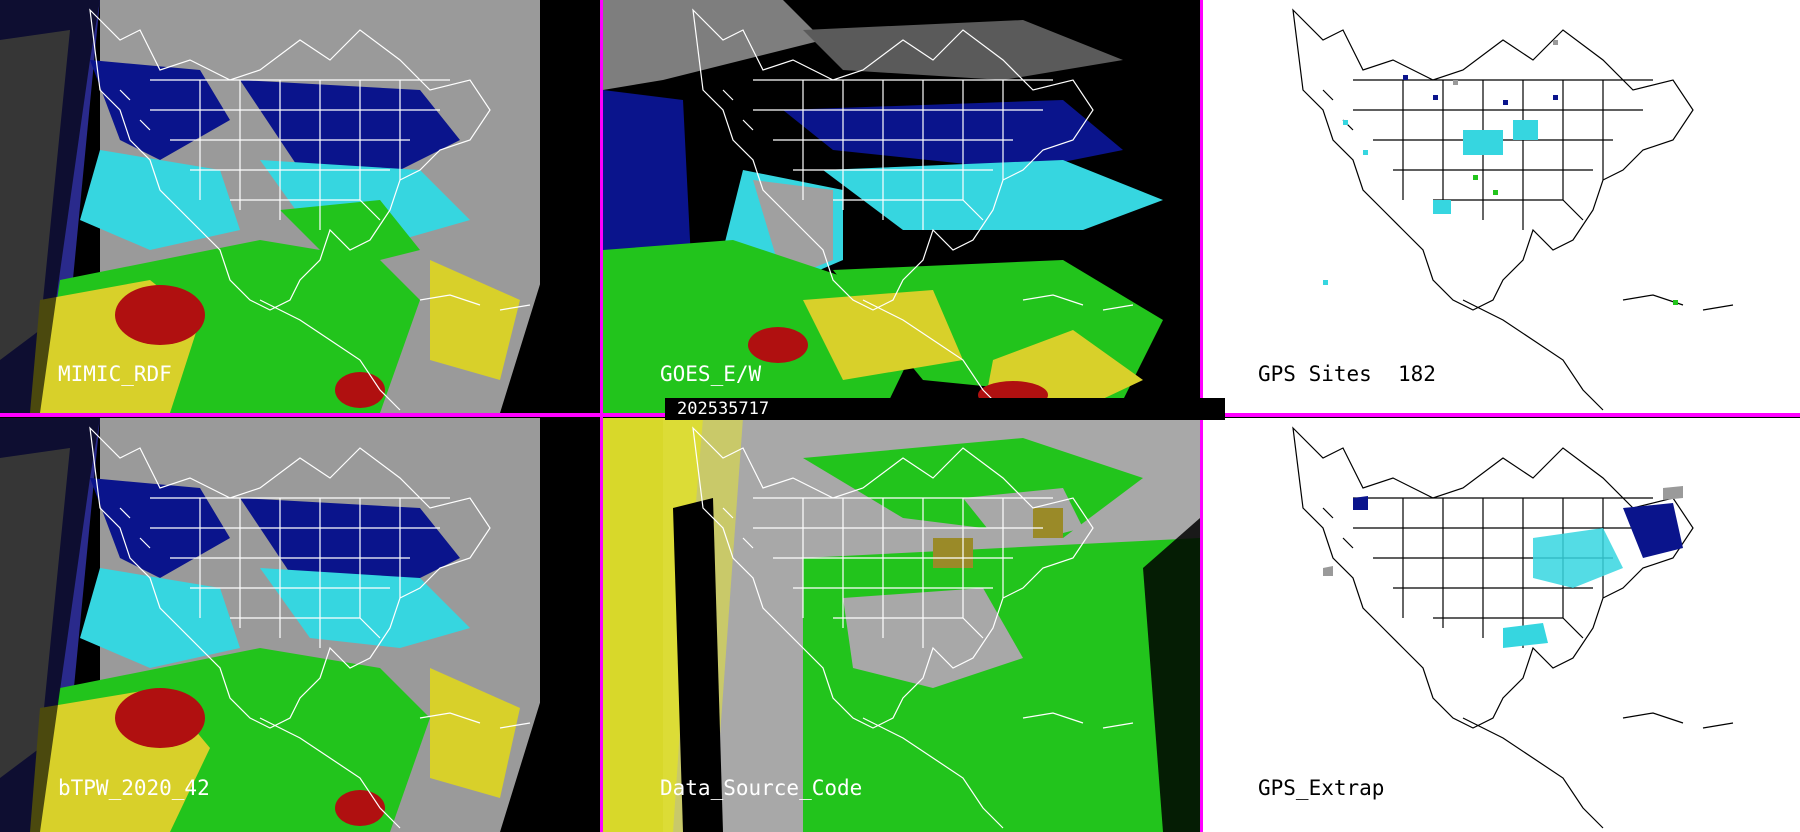 Image resolution: width=1800 pixels, height=832 pixels. Describe the element at coordinates (134, 788) in the screenshot. I see `panel-label: bTPW_2020_42` at that location.